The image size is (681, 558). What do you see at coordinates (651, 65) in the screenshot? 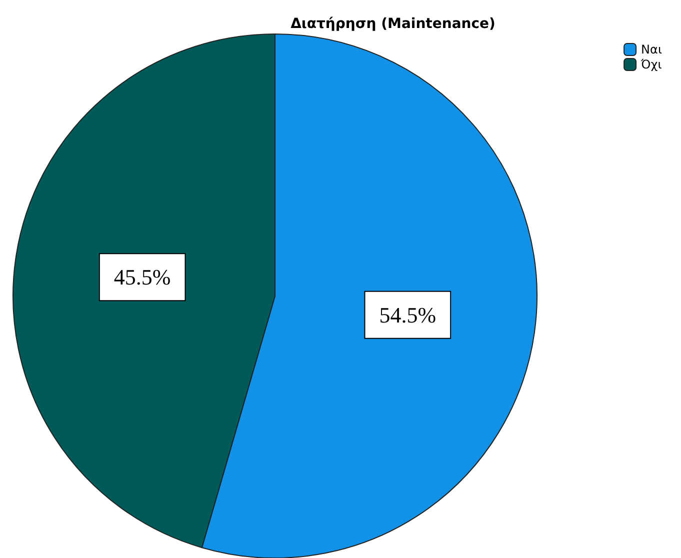
I see `legend-label: Όχι` at bounding box center [651, 65].